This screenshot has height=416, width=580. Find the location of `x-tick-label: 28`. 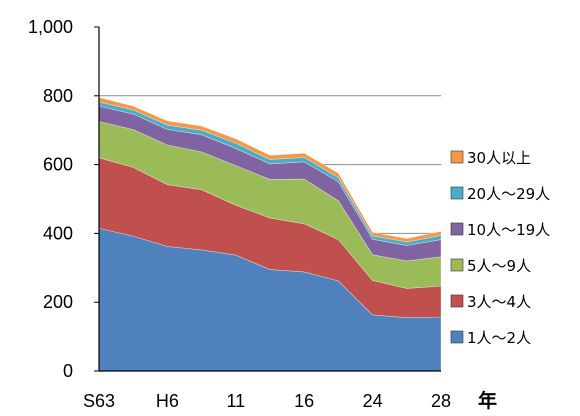

x-tick-label: 28 is located at coordinates (441, 401).